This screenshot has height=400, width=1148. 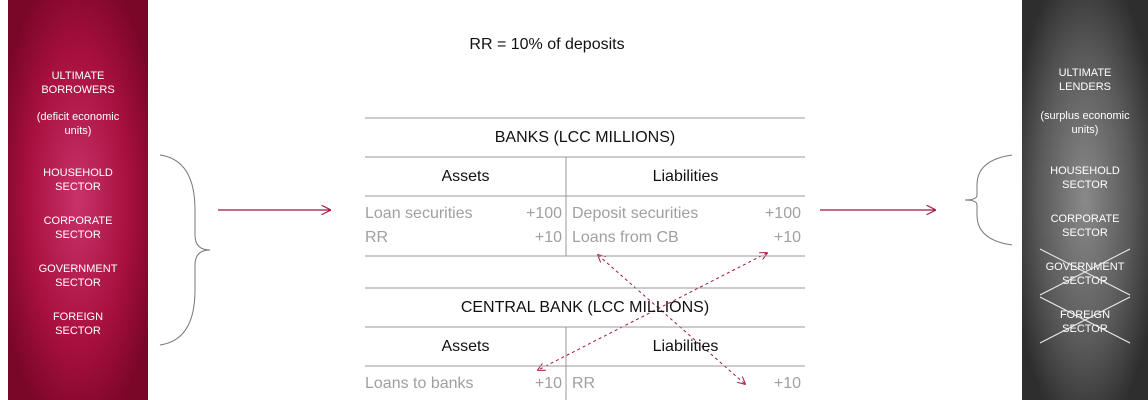 I want to click on left-brace, so click(x=185, y=250).